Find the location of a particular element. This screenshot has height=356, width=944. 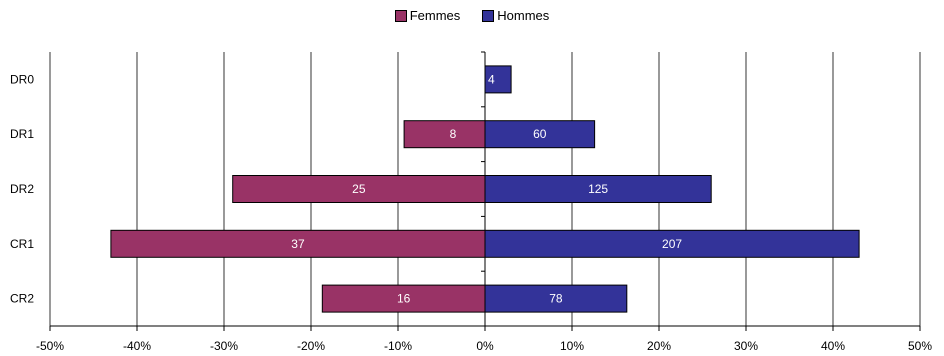

data-label: 8 is located at coordinates (453, 134).